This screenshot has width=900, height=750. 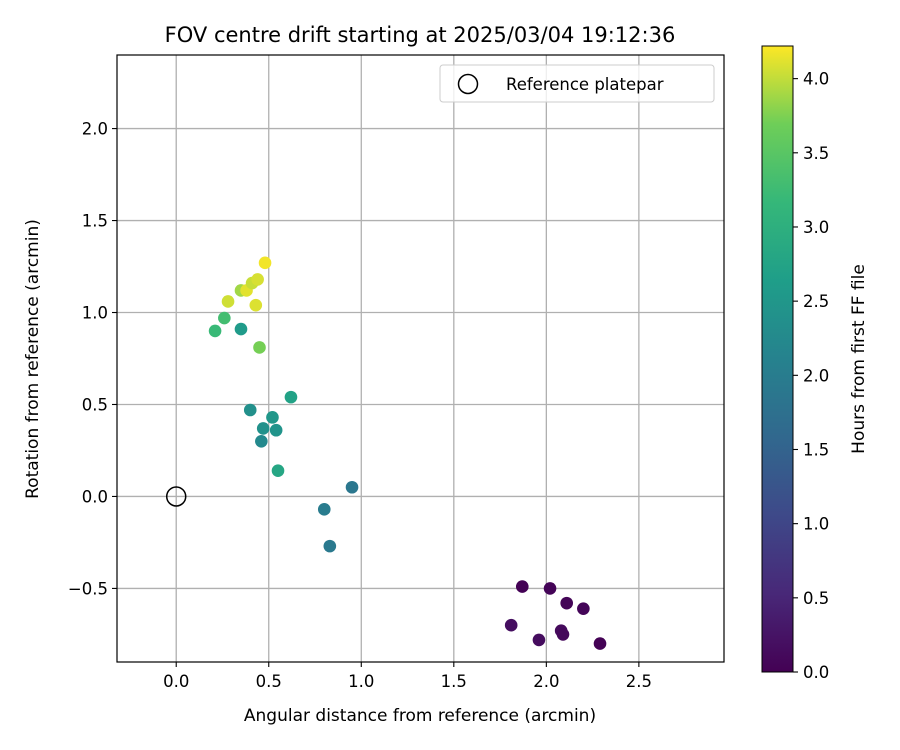 I want to click on colorbar, so click(x=777, y=359).